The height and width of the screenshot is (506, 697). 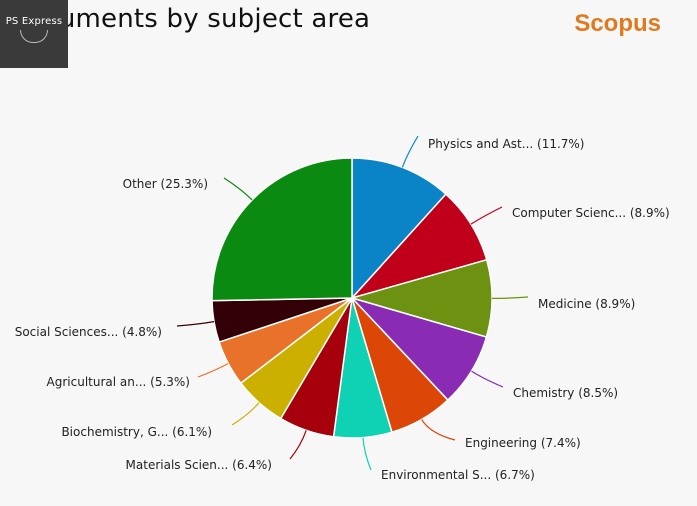 I want to click on chart-title: Documents by subject area, so click(x=189, y=19).